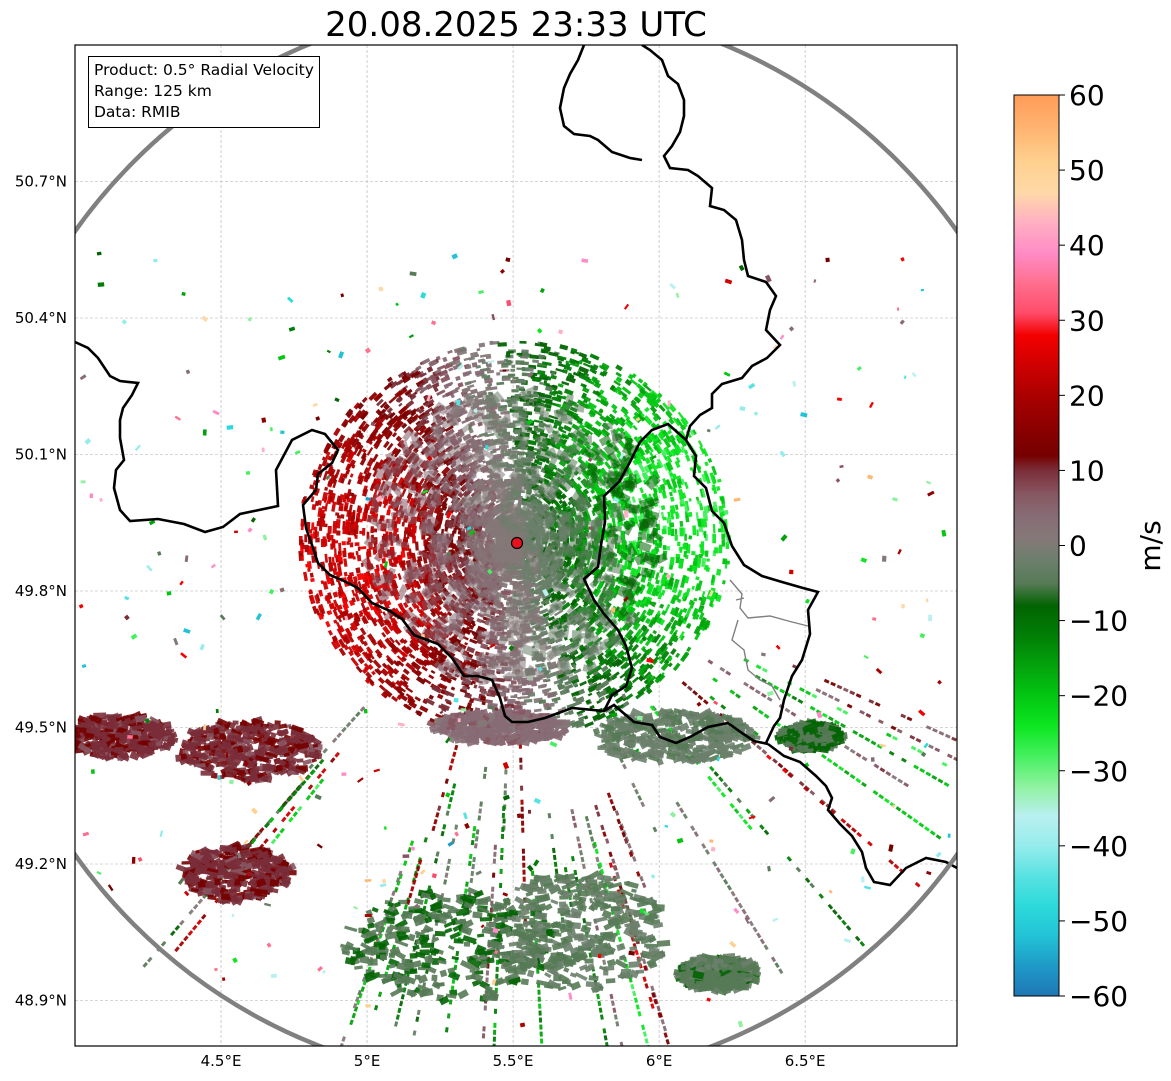  What do you see at coordinates (1098, 771) in the screenshot?
I see `colorbar-tick-label: −30` at bounding box center [1098, 771].